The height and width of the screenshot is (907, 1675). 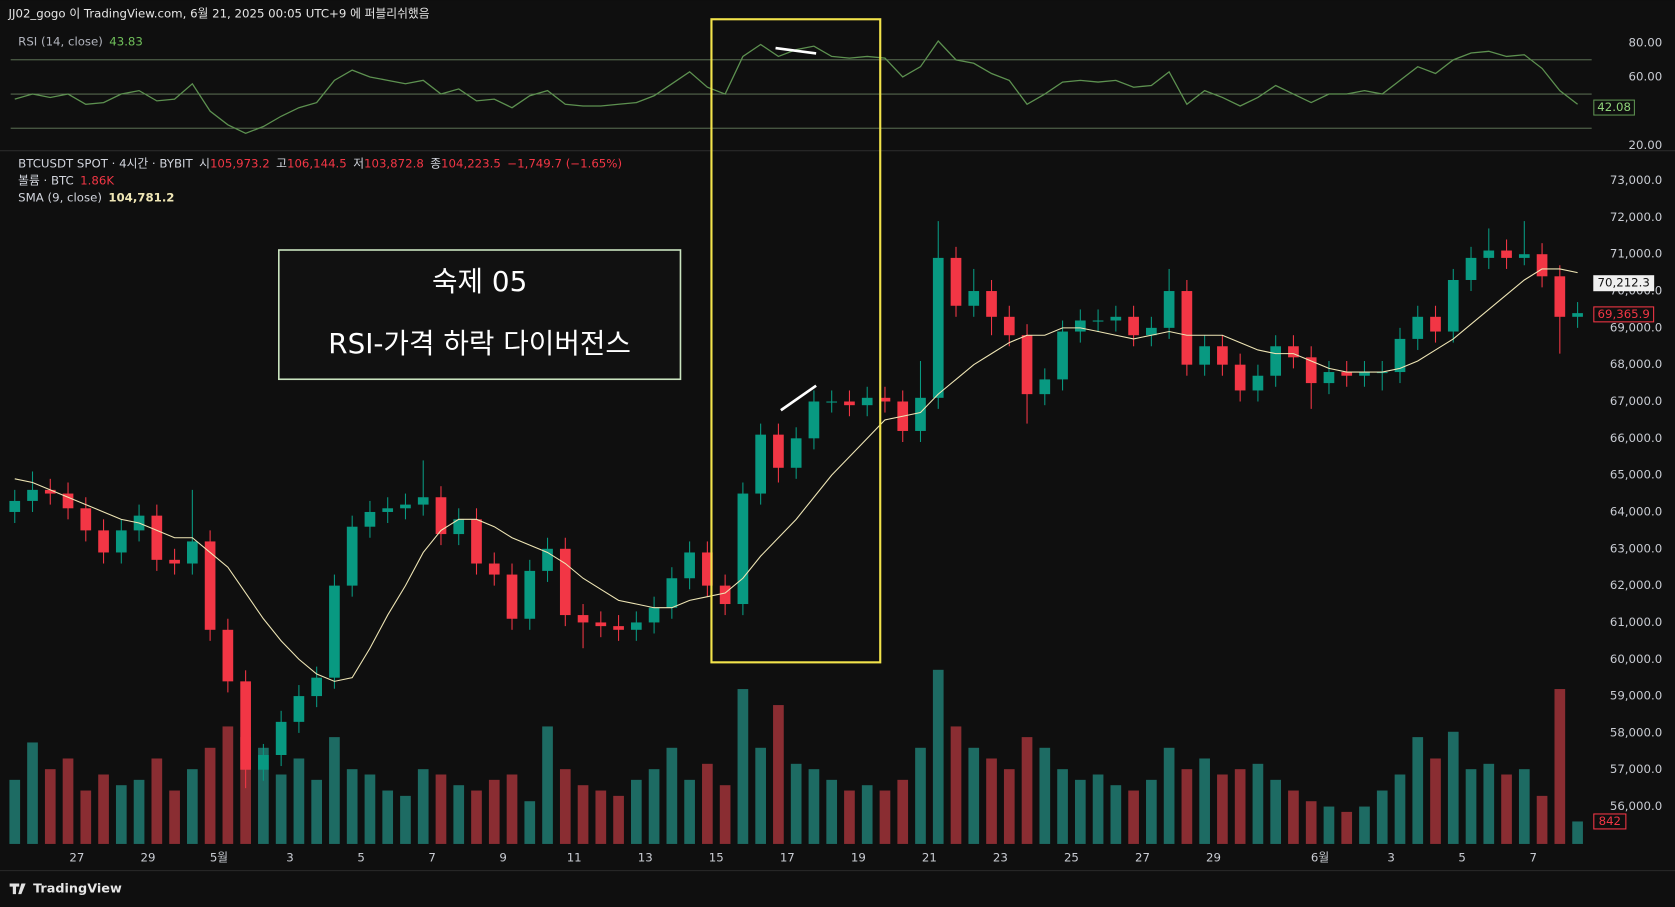 I want to click on x-tick-label: 9, so click(x=502, y=857).